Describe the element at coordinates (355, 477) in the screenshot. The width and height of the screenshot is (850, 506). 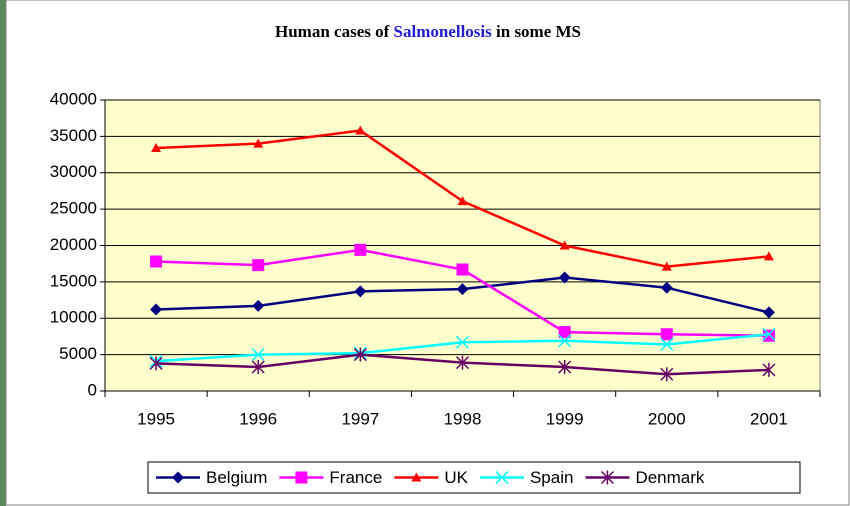
I see `legend-label: France` at that location.